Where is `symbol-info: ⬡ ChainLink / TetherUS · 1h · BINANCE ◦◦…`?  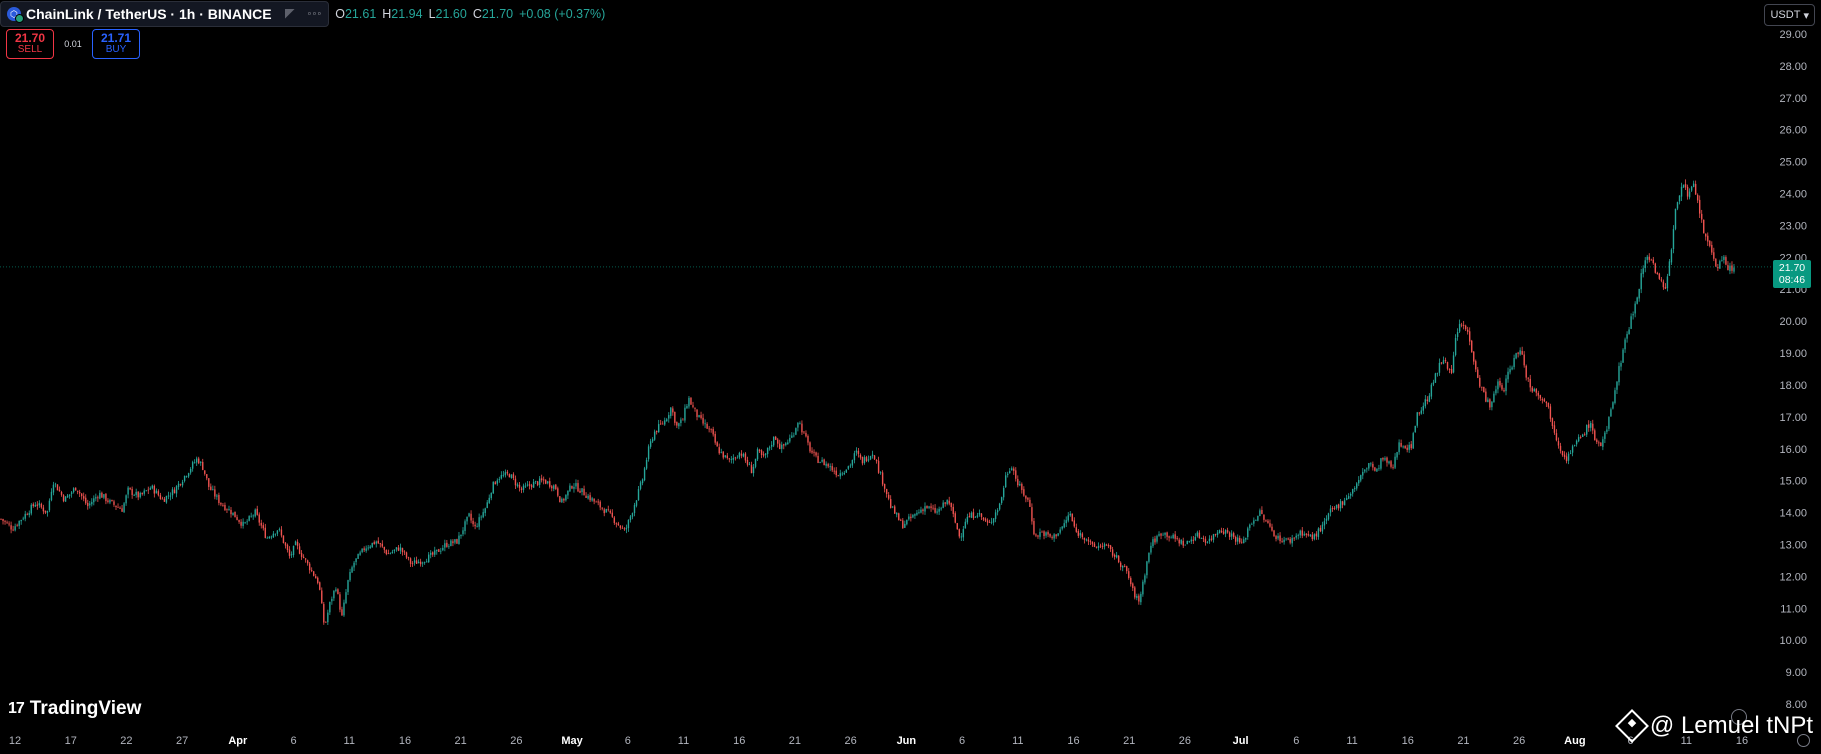
symbol-info: ⬡ ChainLink / TetherUS · 1h · BINANCE ◦◦… is located at coordinates (165, 14).